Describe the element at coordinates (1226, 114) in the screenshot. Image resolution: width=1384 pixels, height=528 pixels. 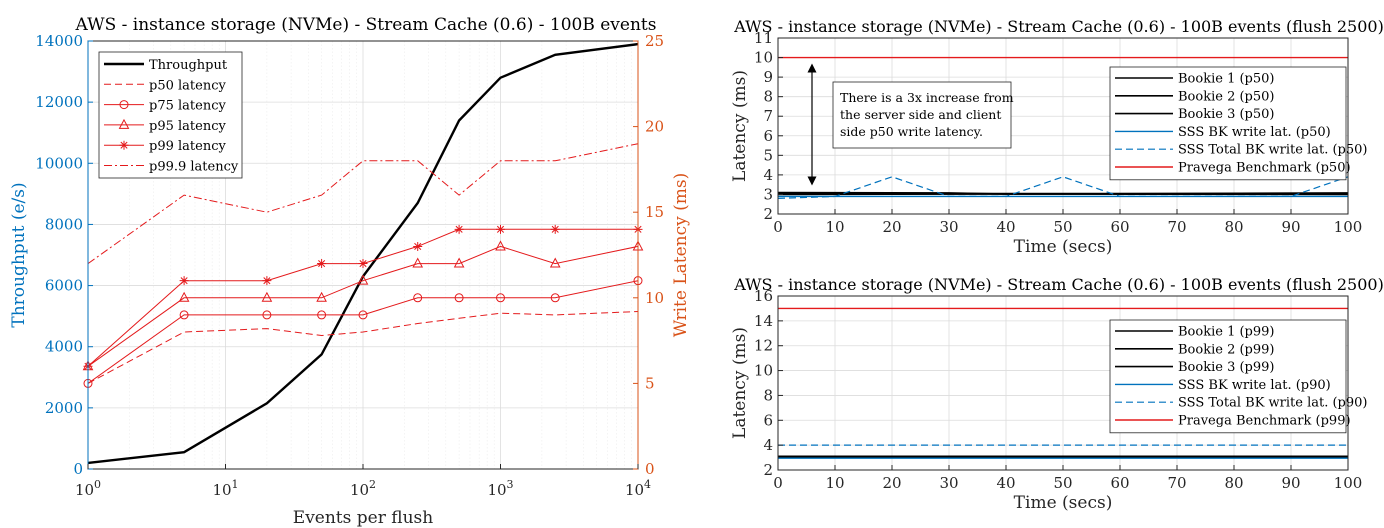
I see `legend-entry: Bookie 3 (p50)` at that location.